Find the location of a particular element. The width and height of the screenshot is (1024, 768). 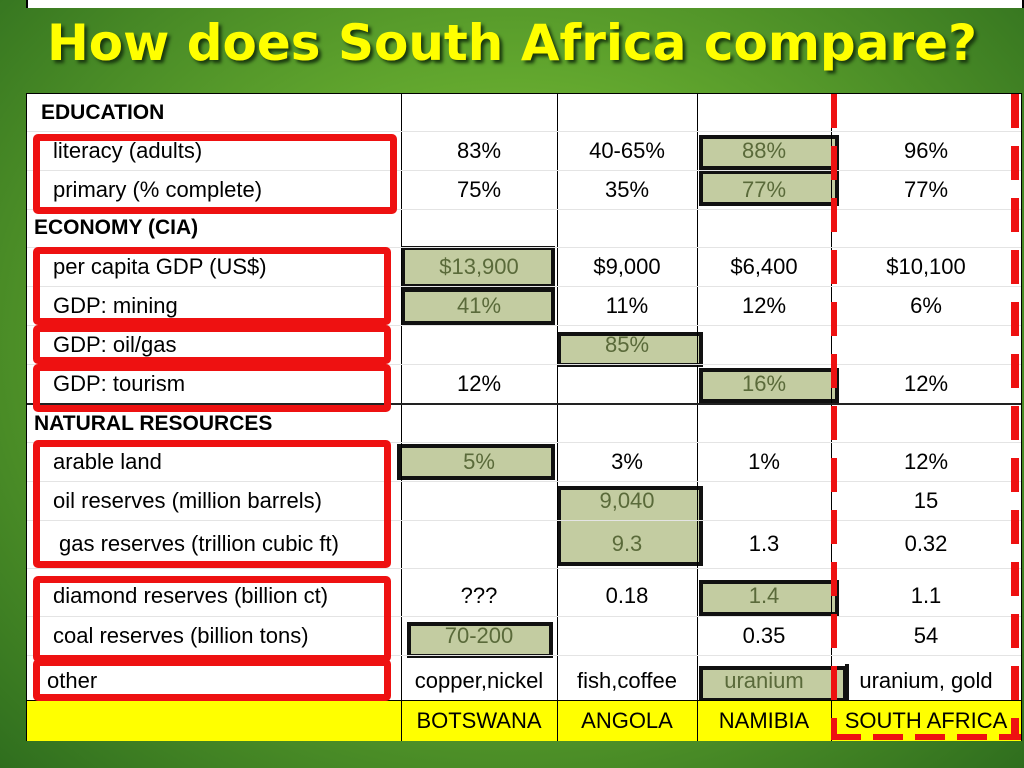

highlight-namibia-literacy is located at coordinates (769, 152).